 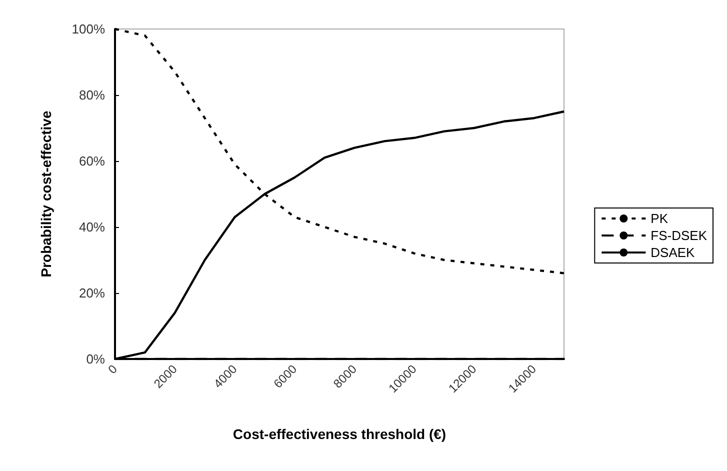 What do you see at coordinates (89, 29) in the screenshot?
I see `y-tick-label: 100%` at bounding box center [89, 29].